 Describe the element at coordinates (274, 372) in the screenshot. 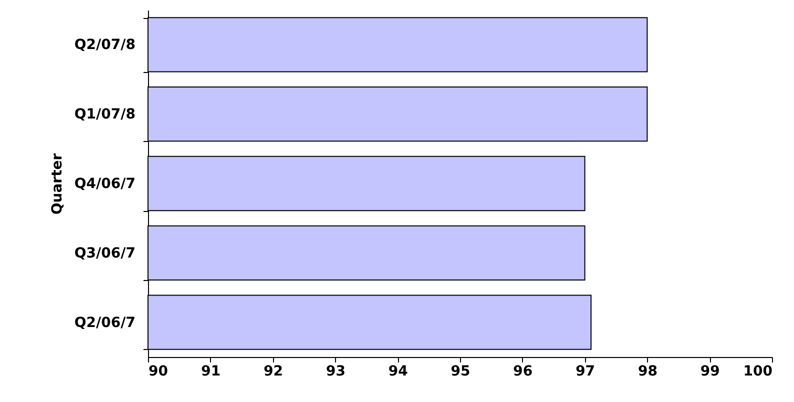

I see `x-tick-label: 92` at that location.